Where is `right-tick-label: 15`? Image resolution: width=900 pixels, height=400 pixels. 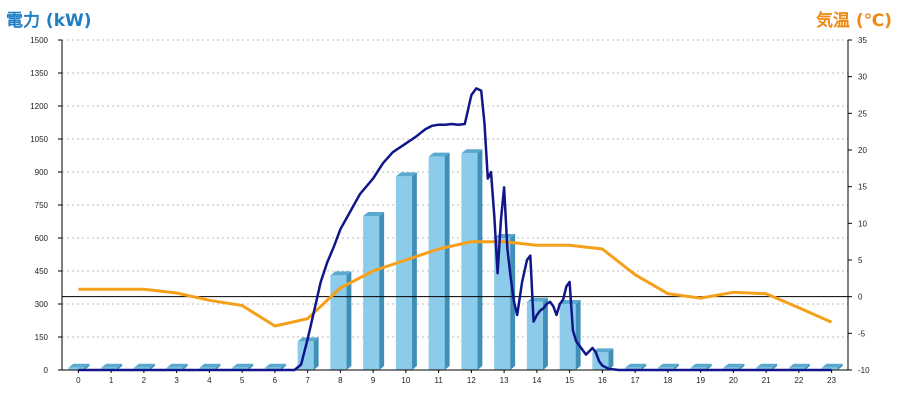 right-tick-label: 15 is located at coordinates (862, 187).